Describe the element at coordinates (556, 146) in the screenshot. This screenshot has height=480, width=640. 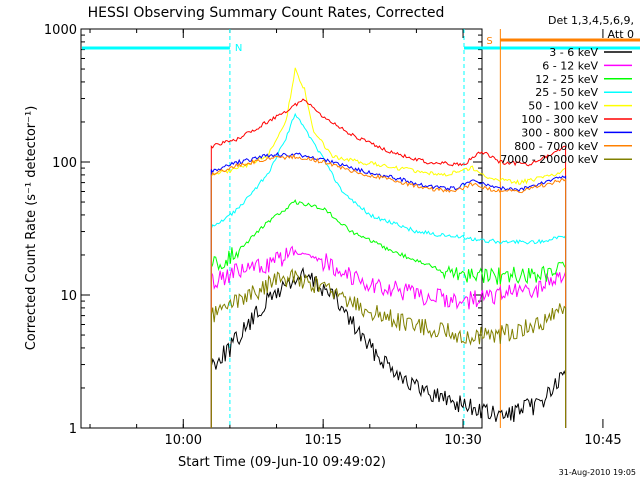
I see `legend-label: 800 - 7000 keV` at that location.